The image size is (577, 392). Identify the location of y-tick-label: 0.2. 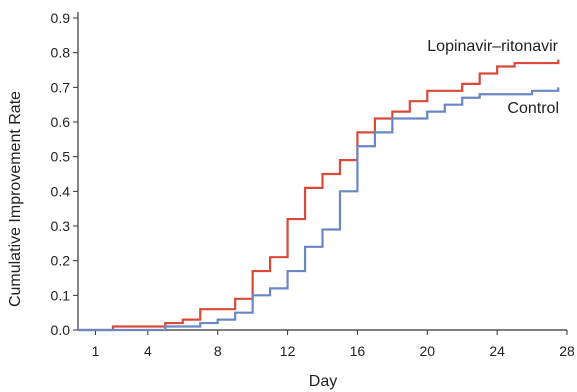
(61, 261).